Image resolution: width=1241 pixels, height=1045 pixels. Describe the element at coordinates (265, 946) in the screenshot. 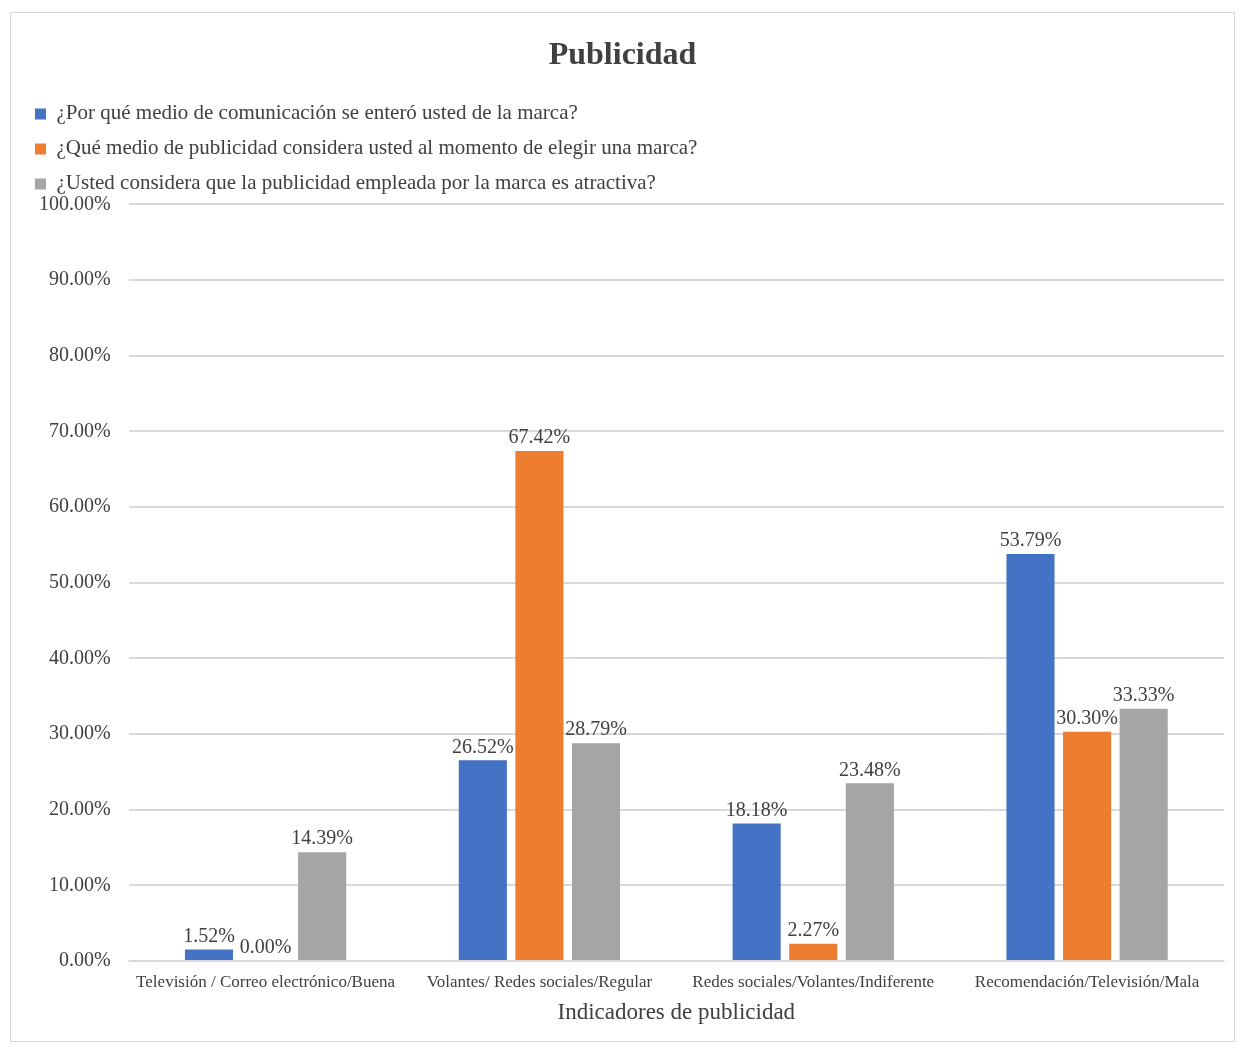

I see `data-label: 0.00%` at that location.